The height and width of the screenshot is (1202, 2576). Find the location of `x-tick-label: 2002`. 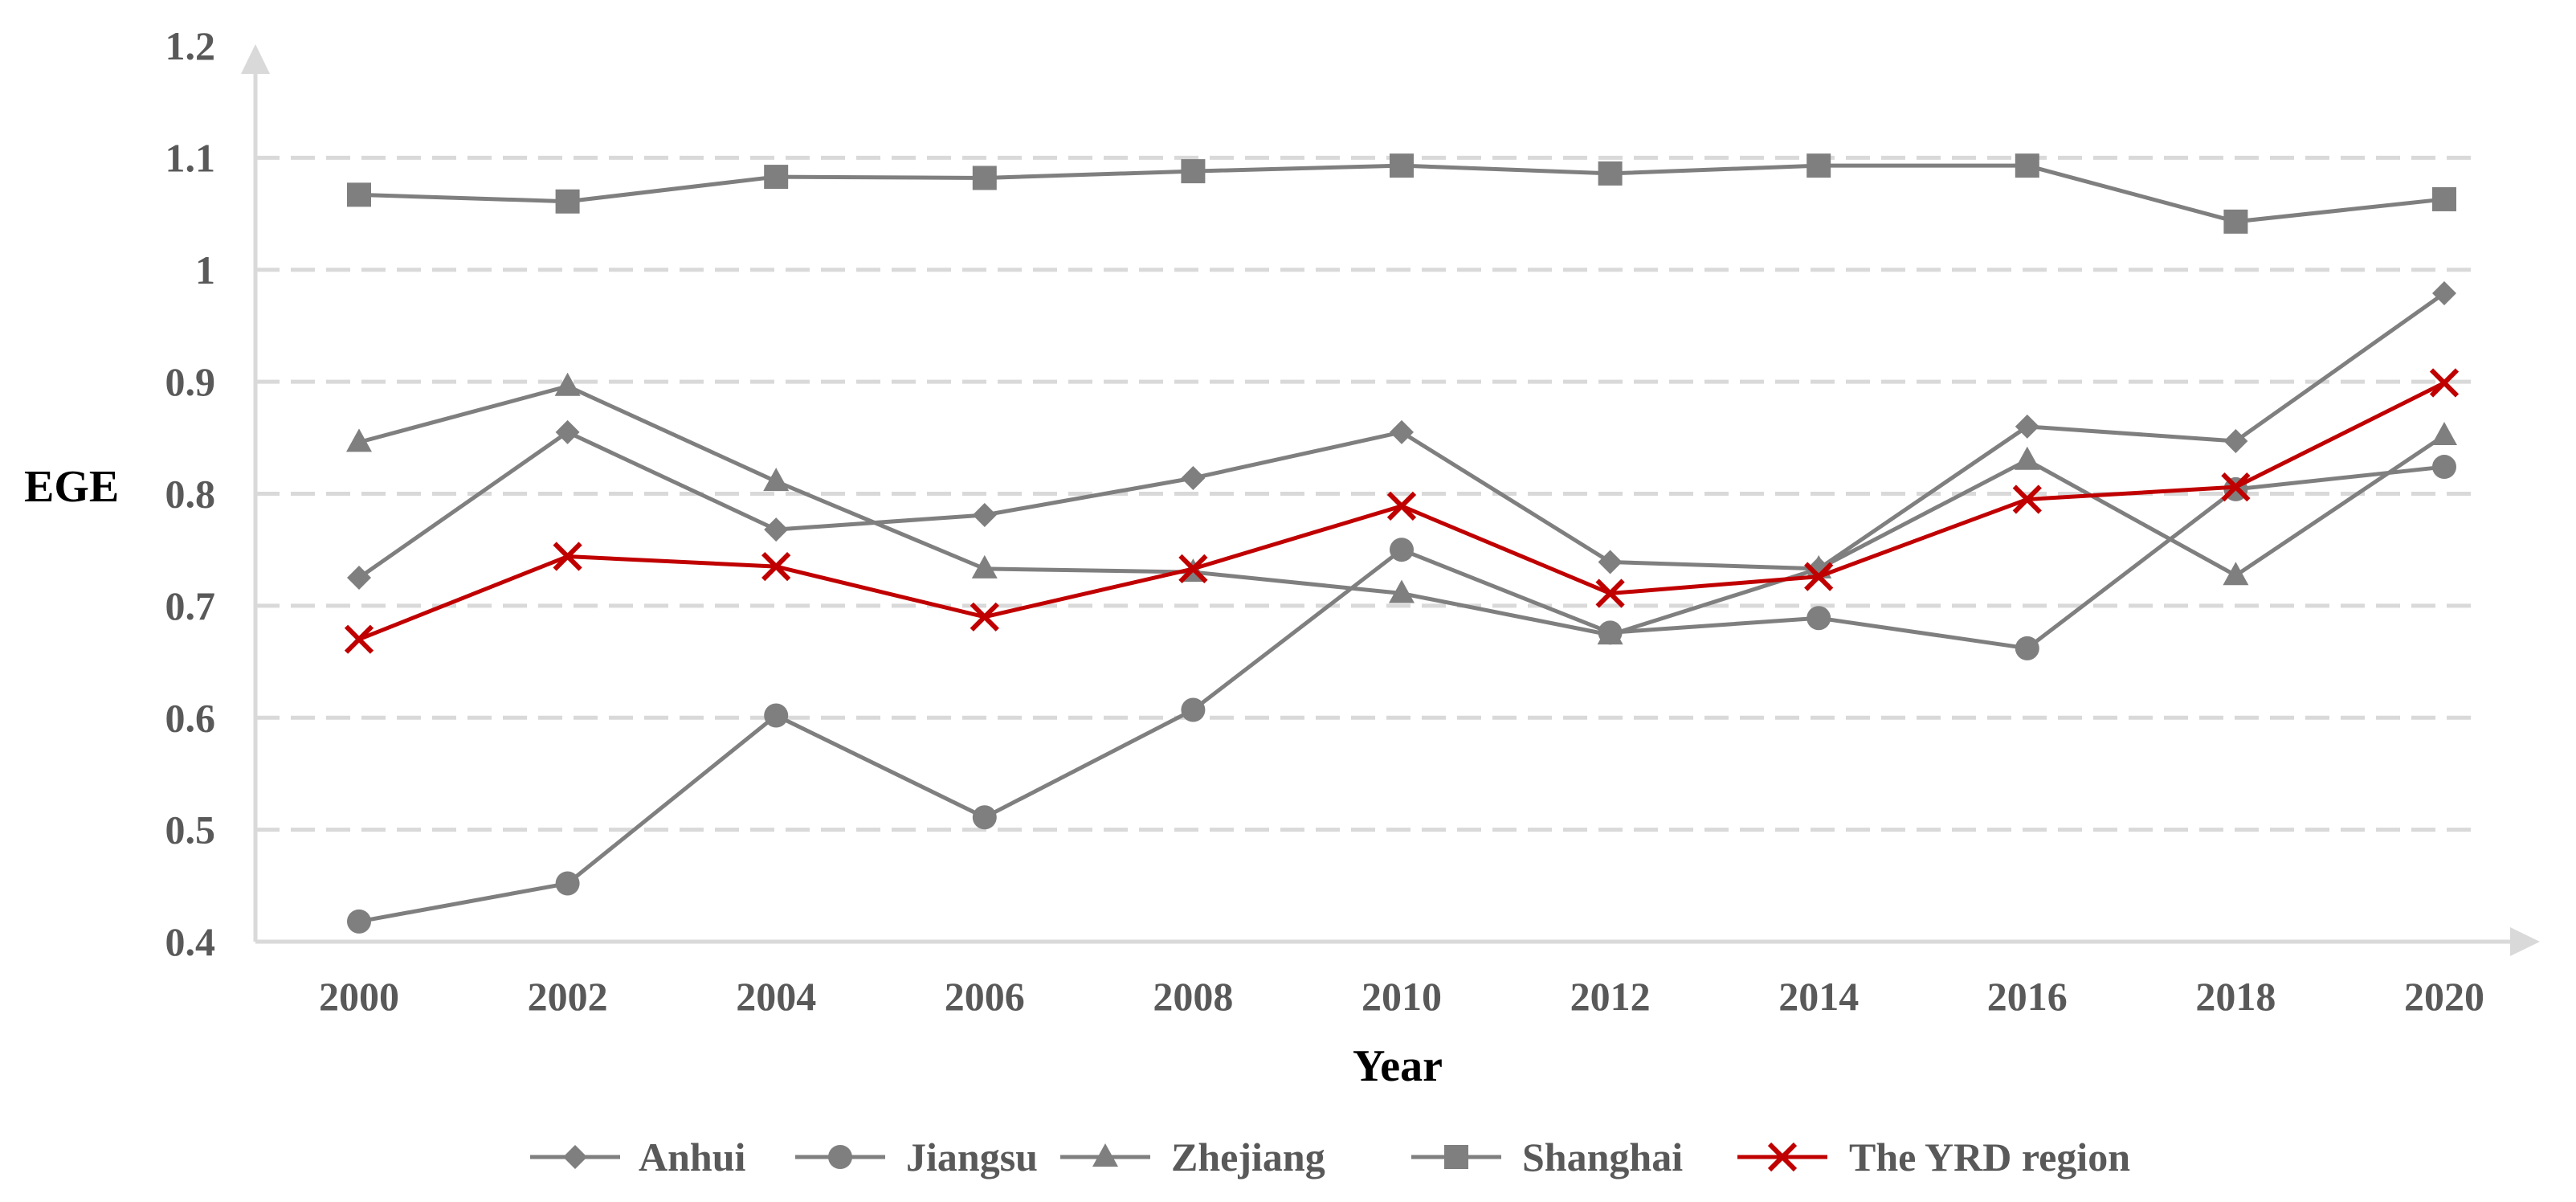

x-tick-label: 2002 is located at coordinates (568, 996).